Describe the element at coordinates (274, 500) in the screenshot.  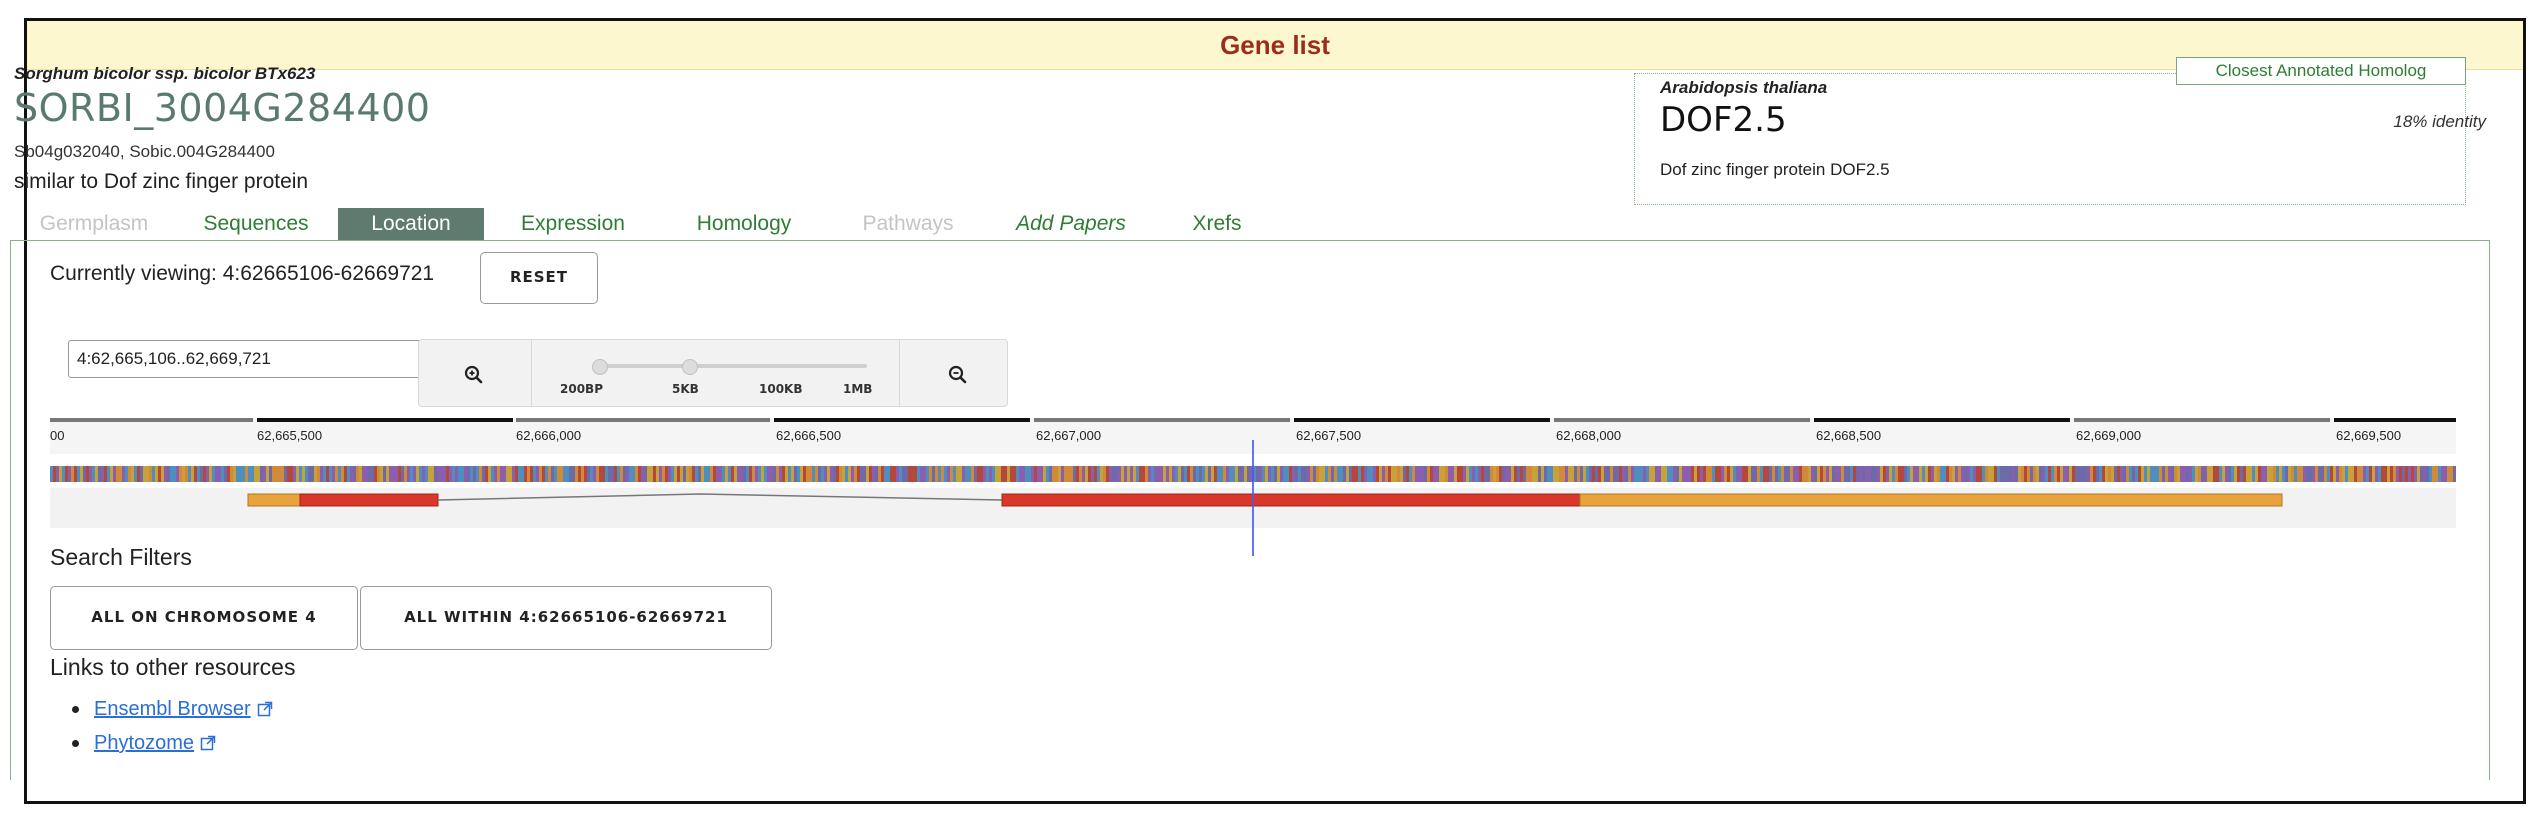
I see `utr-5-segment` at that location.